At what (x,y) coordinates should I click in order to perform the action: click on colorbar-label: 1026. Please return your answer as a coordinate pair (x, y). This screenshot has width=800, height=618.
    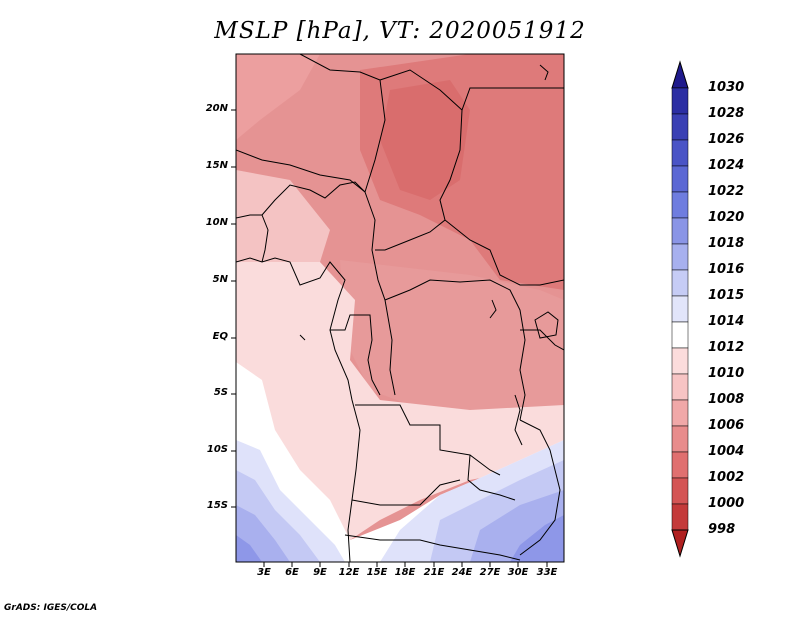
    Looking at the image, I should click on (726, 139).